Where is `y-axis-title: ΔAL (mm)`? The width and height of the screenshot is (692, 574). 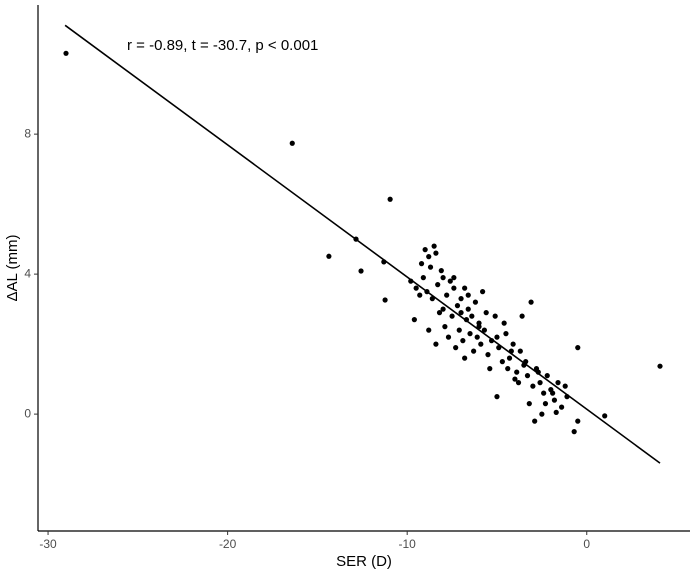
y-axis-title: ΔAL (mm) is located at coordinates (12, 268).